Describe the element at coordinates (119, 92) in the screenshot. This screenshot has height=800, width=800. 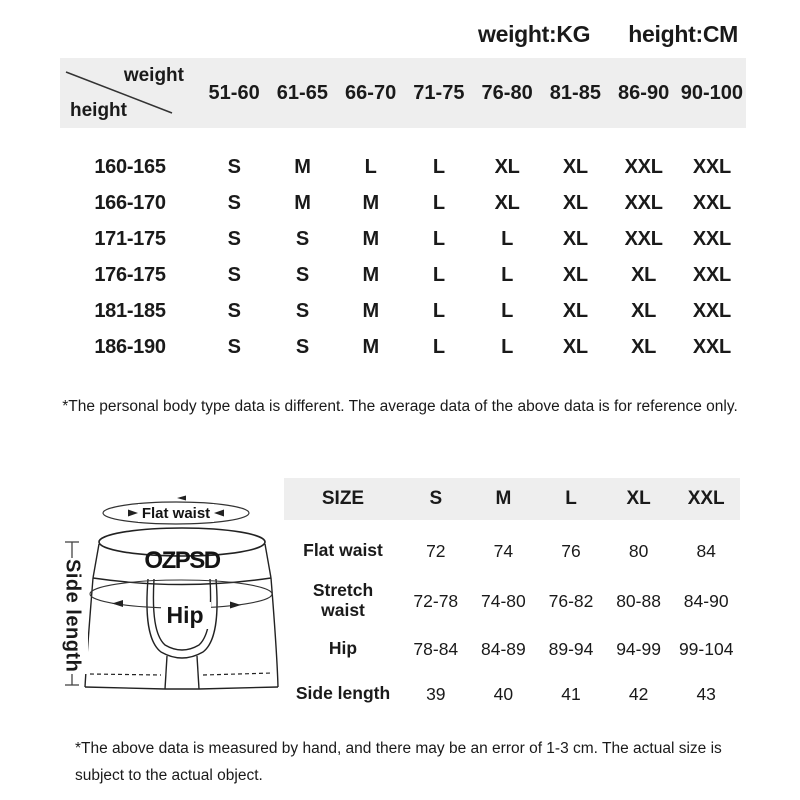
I see `diagonal-divider` at that location.